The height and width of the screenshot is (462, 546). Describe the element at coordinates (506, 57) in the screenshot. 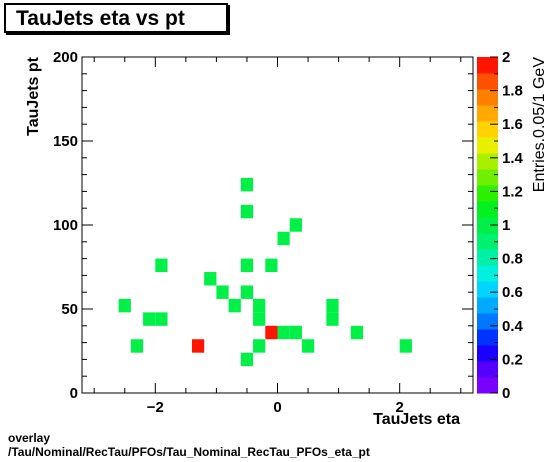

I see `palette-tick-label: 2` at that location.